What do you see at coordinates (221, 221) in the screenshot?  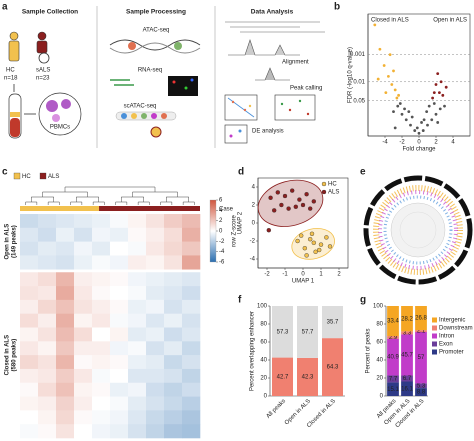 I see `colorbar-tick-label: 2` at bounding box center [221, 221].